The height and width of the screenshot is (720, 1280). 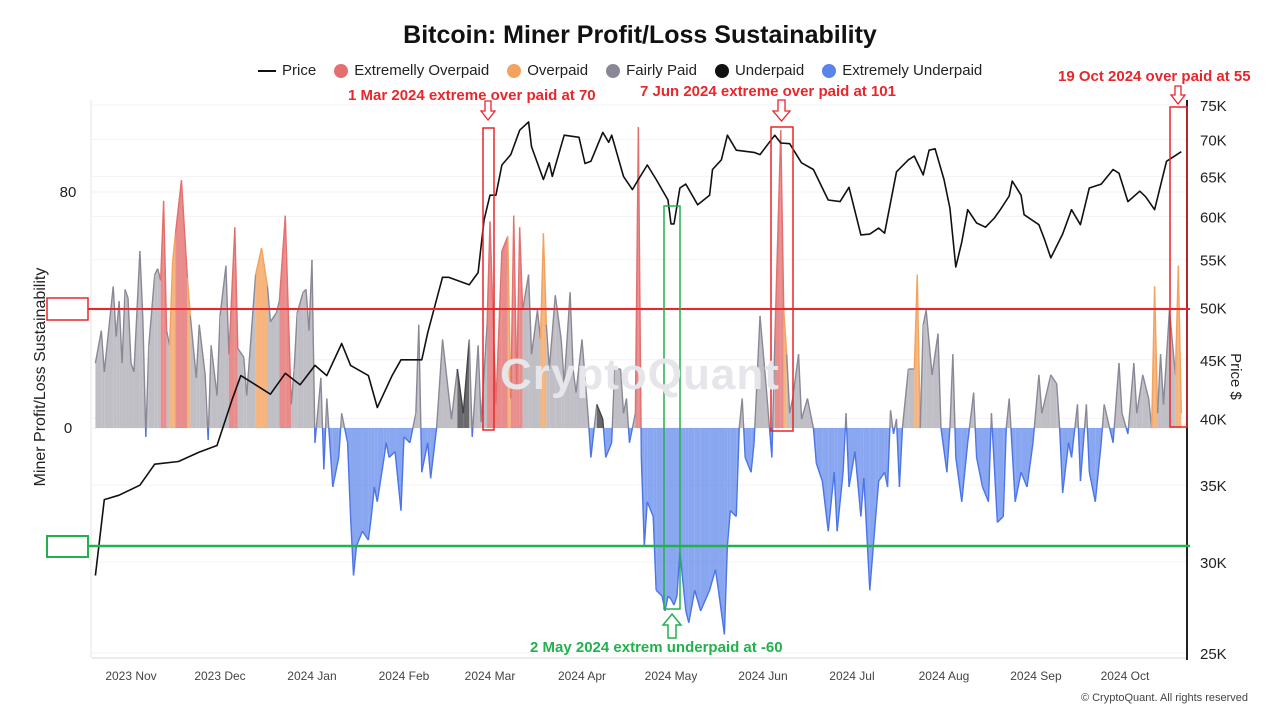 What do you see at coordinates (851, 676) in the screenshot?
I see `x-tick-label: 2024 Jul` at bounding box center [851, 676].